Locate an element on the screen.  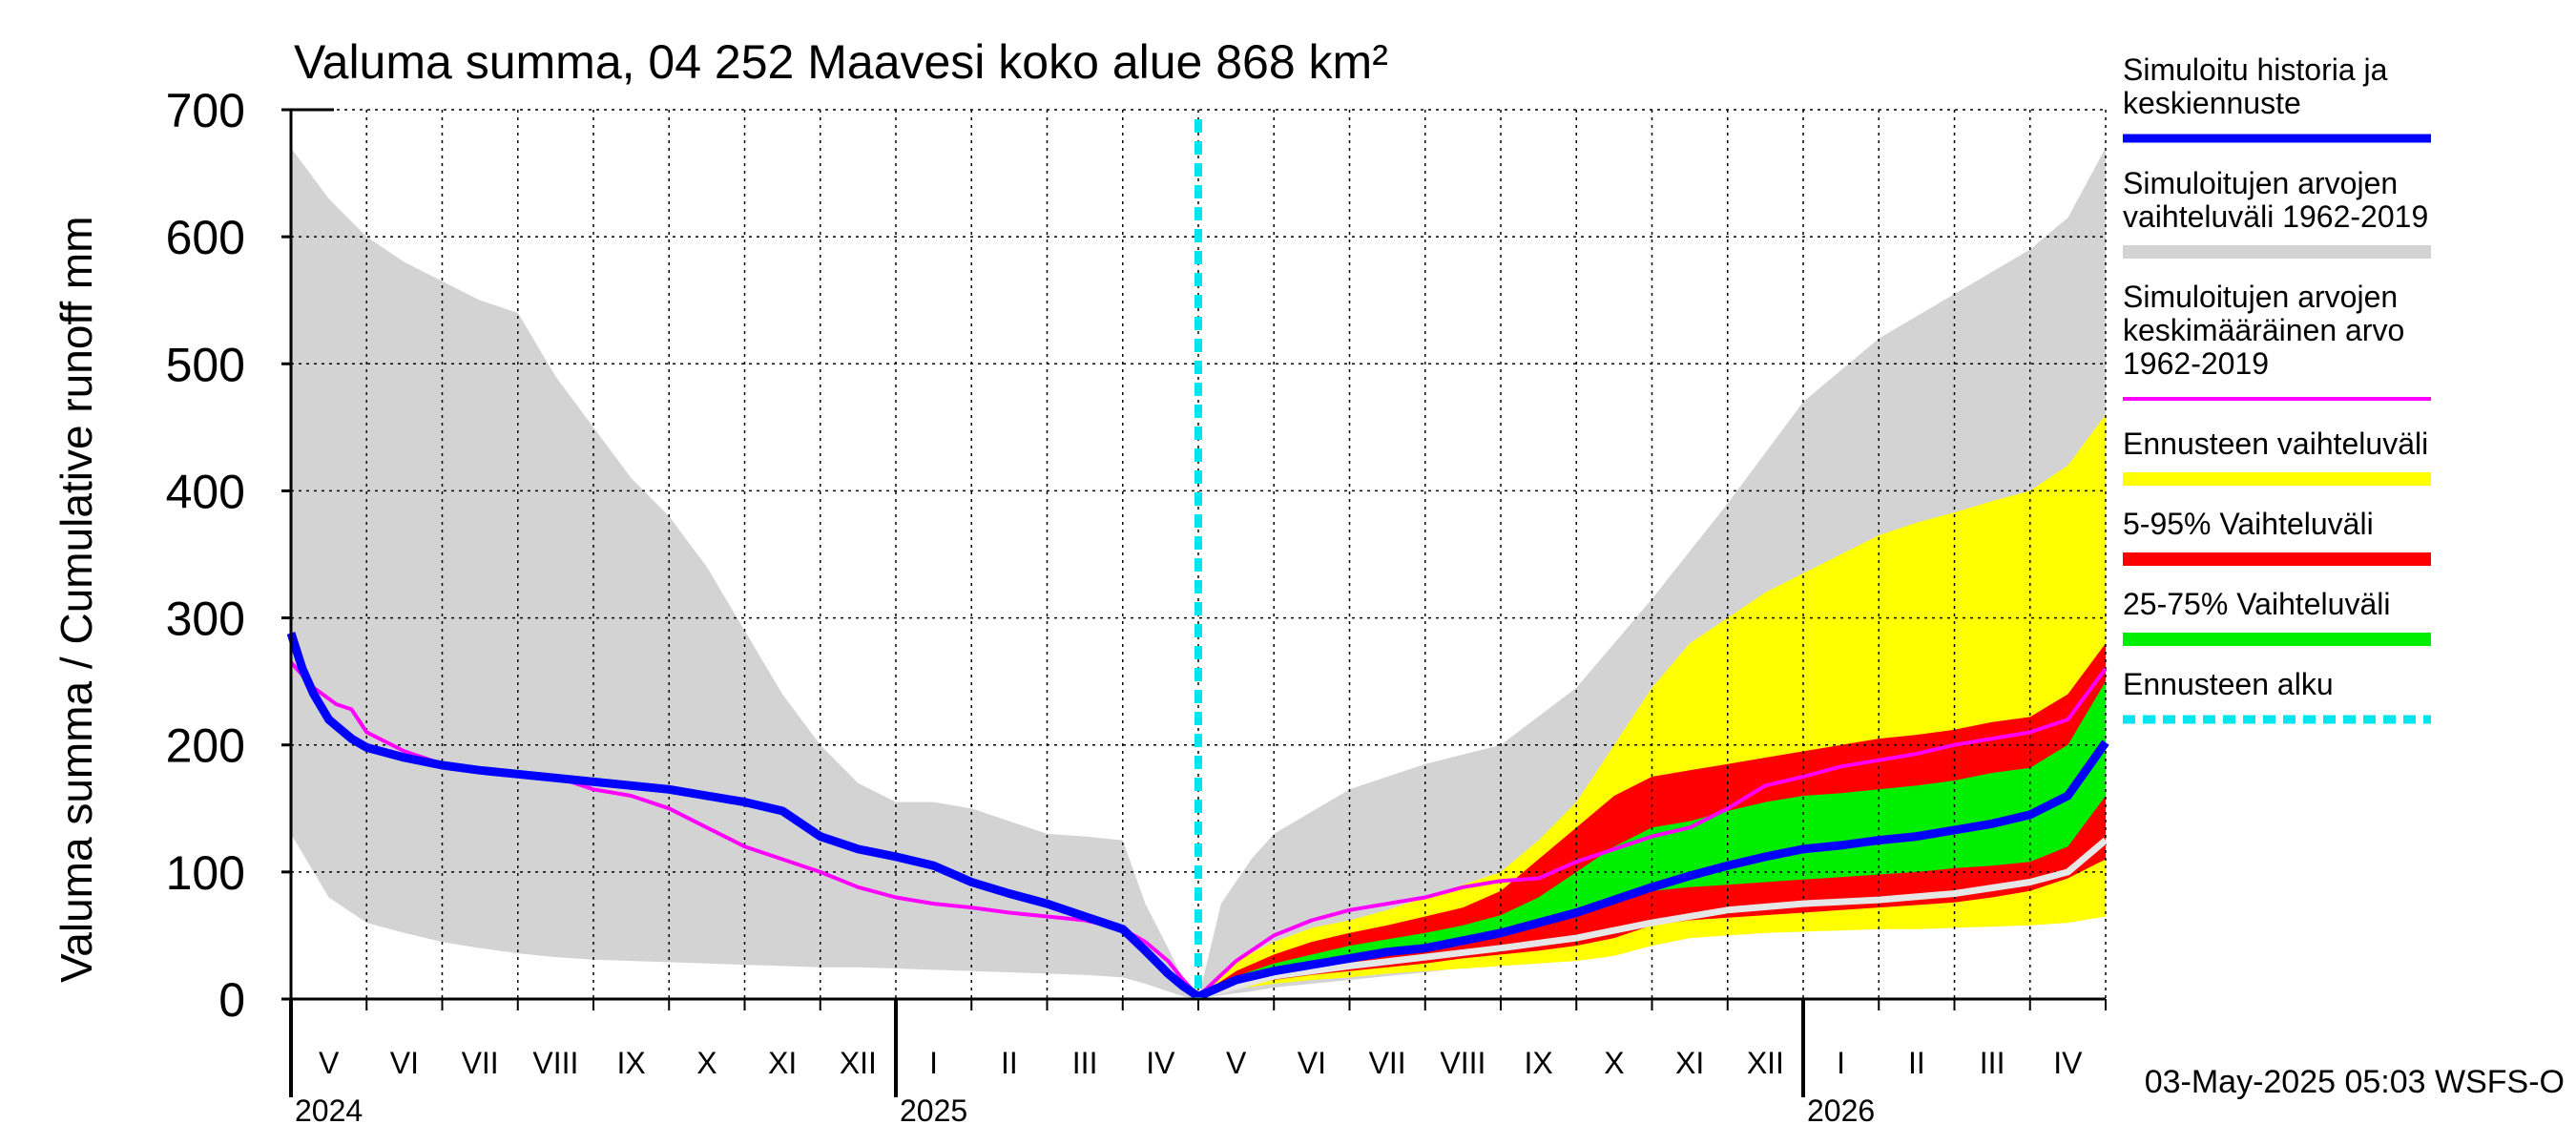
y-tick-label: 700 is located at coordinates (205, 110).